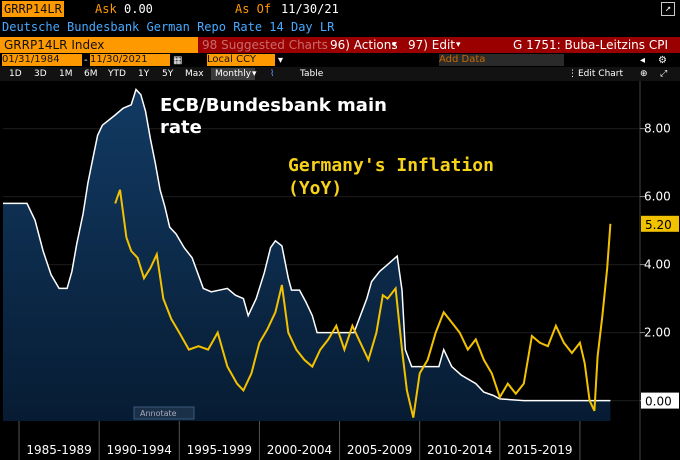  What do you see at coordinates (168, 74) in the screenshot?
I see `period-5y: 5Y` at bounding box center [168, 74].